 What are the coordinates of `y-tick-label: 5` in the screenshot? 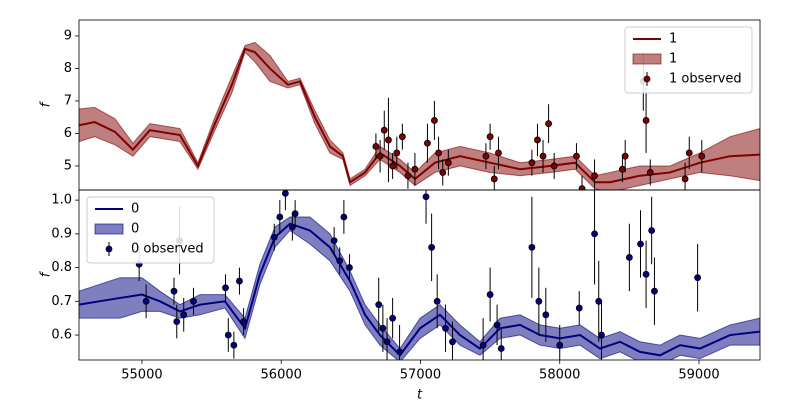 It's located at (68, 165).